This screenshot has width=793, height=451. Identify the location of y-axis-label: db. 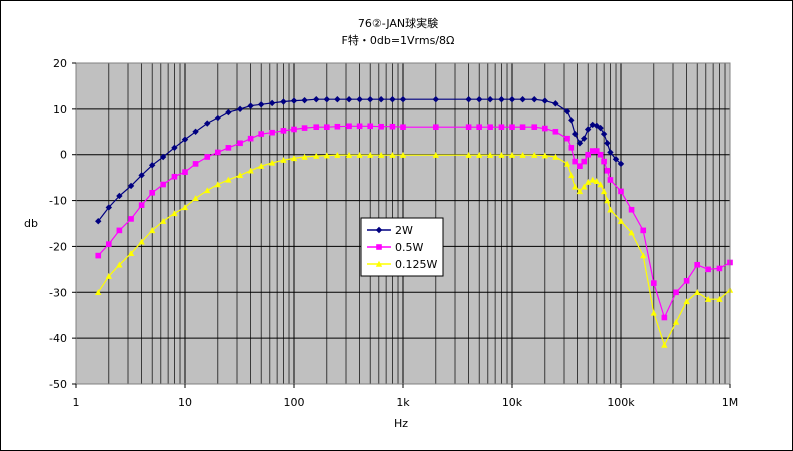
(31, 223).